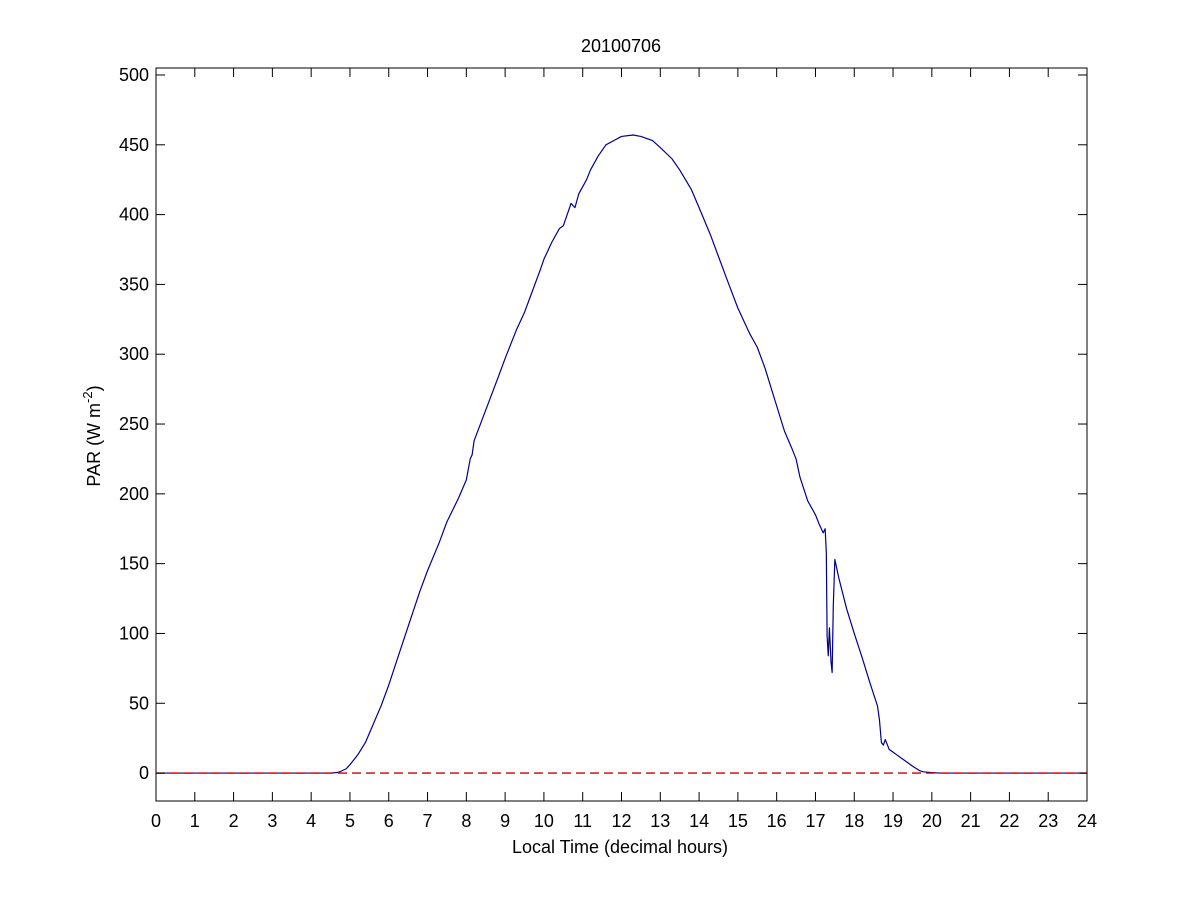  What do you see at coordinates (582, 821) in the screenshot?
I see `x-tick-label: 11` at bounding box center [582, 821].